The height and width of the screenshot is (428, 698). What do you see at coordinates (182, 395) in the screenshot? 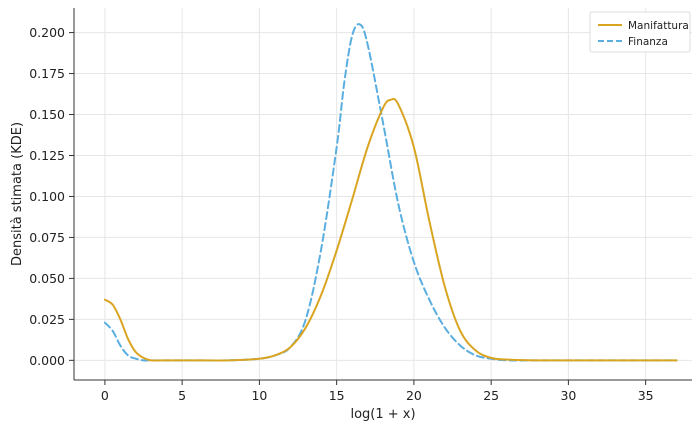
I see `x-tick-label: 5` at bounding box center [182, 395].